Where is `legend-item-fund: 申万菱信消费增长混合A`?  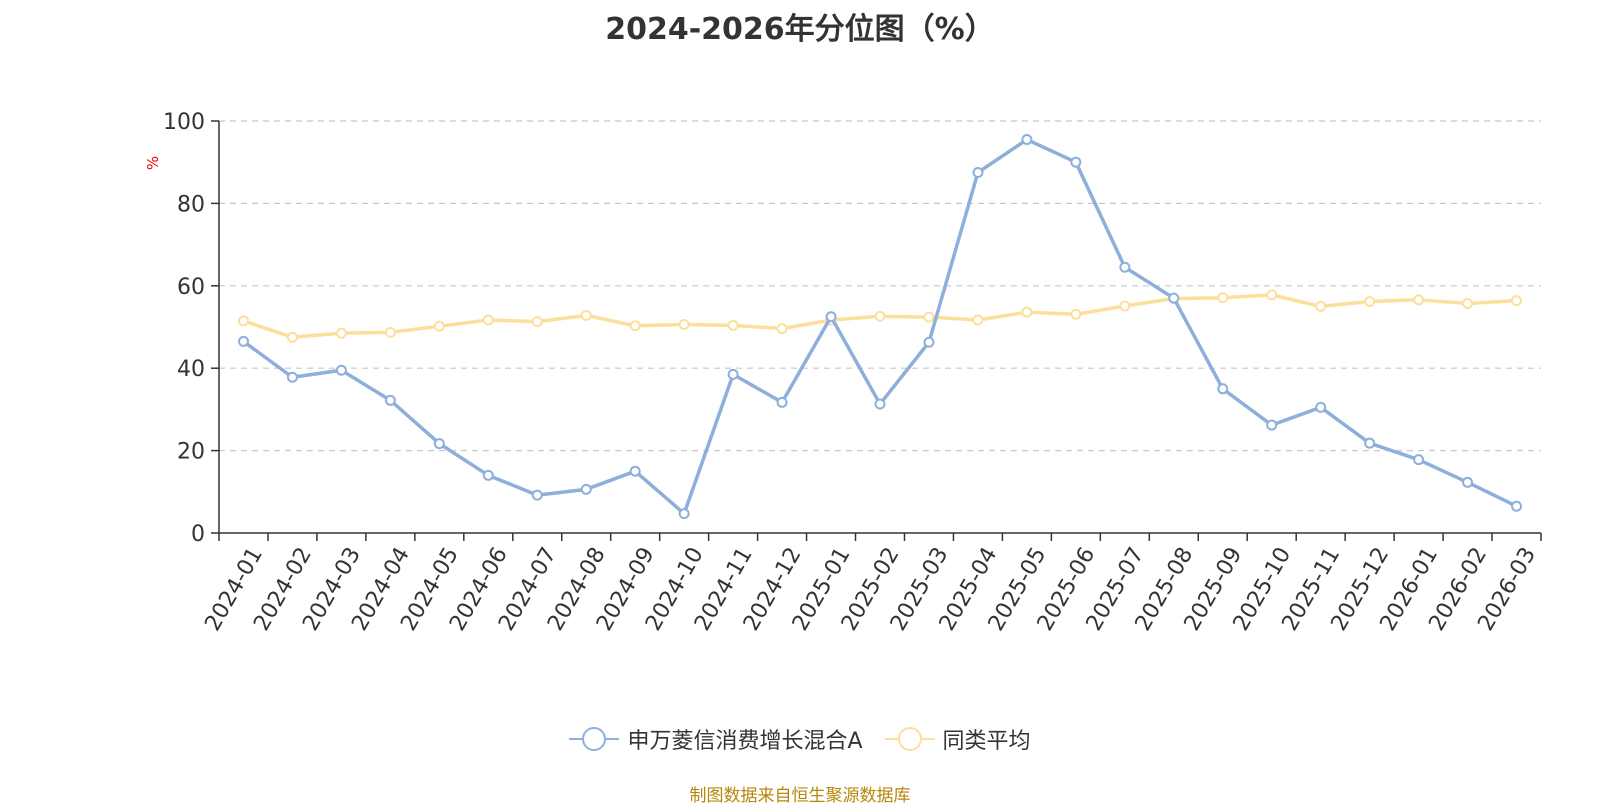 legend-item-fund: 申万菱信消费增长混合A is located at coordinates (716, 739).